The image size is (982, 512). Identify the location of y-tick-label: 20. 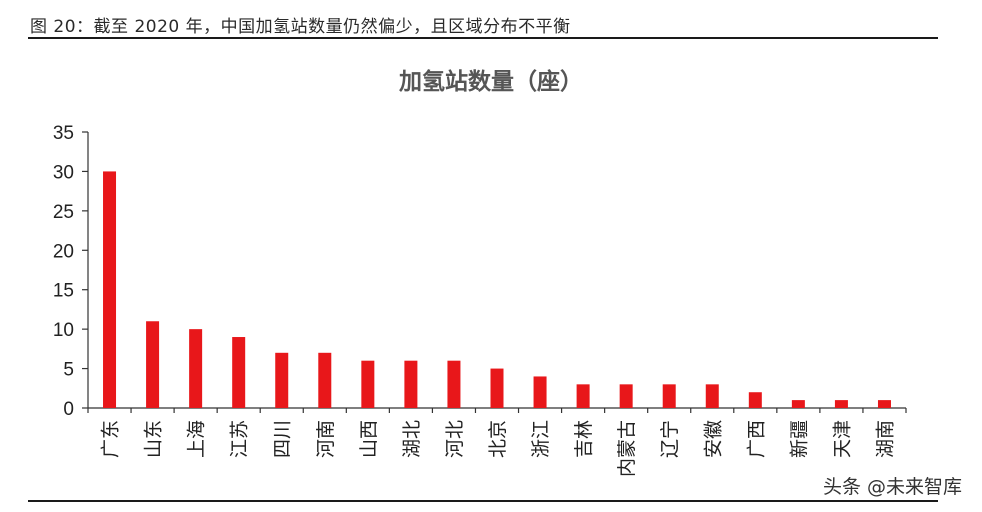
(63, 251).